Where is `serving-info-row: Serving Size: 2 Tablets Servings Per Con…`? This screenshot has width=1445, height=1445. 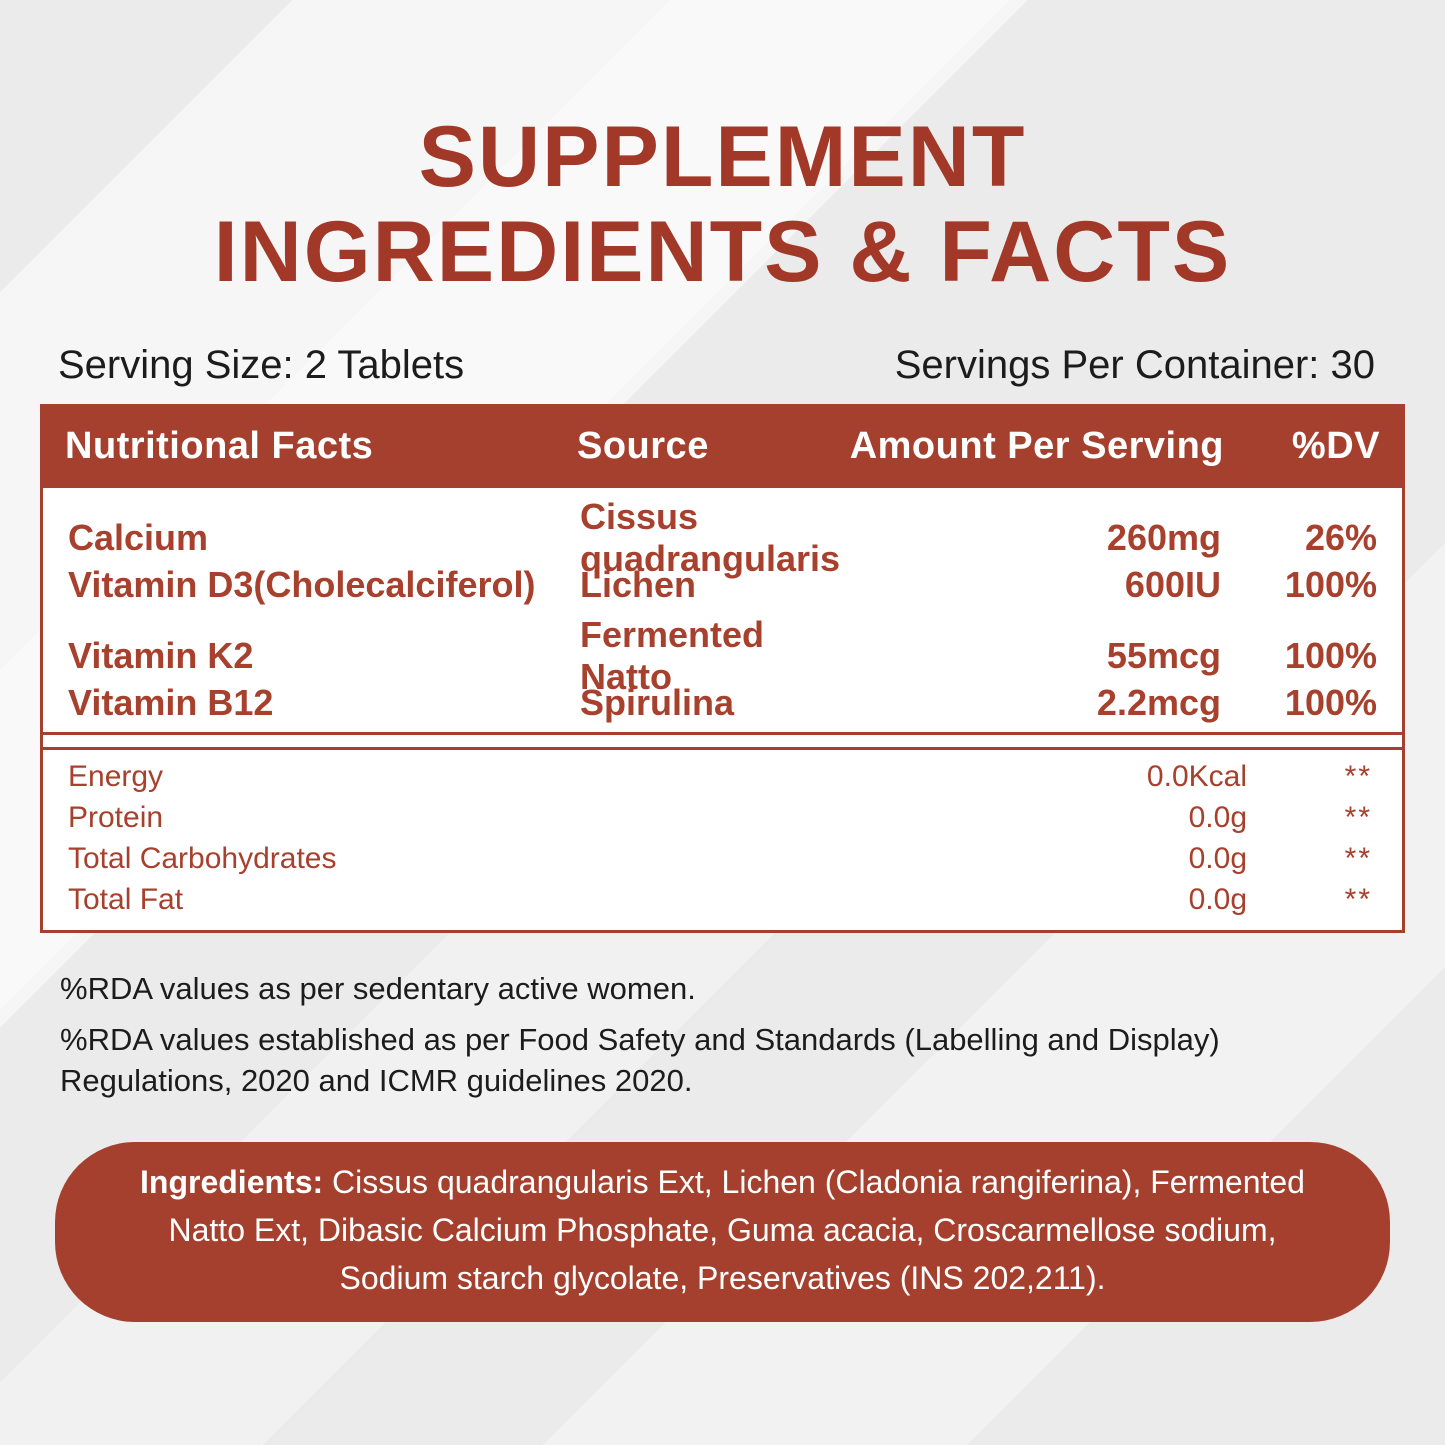
serving-info-row: Serving Size: 2 Tablets Servings Per Con… is located at coordinates (716, 365).